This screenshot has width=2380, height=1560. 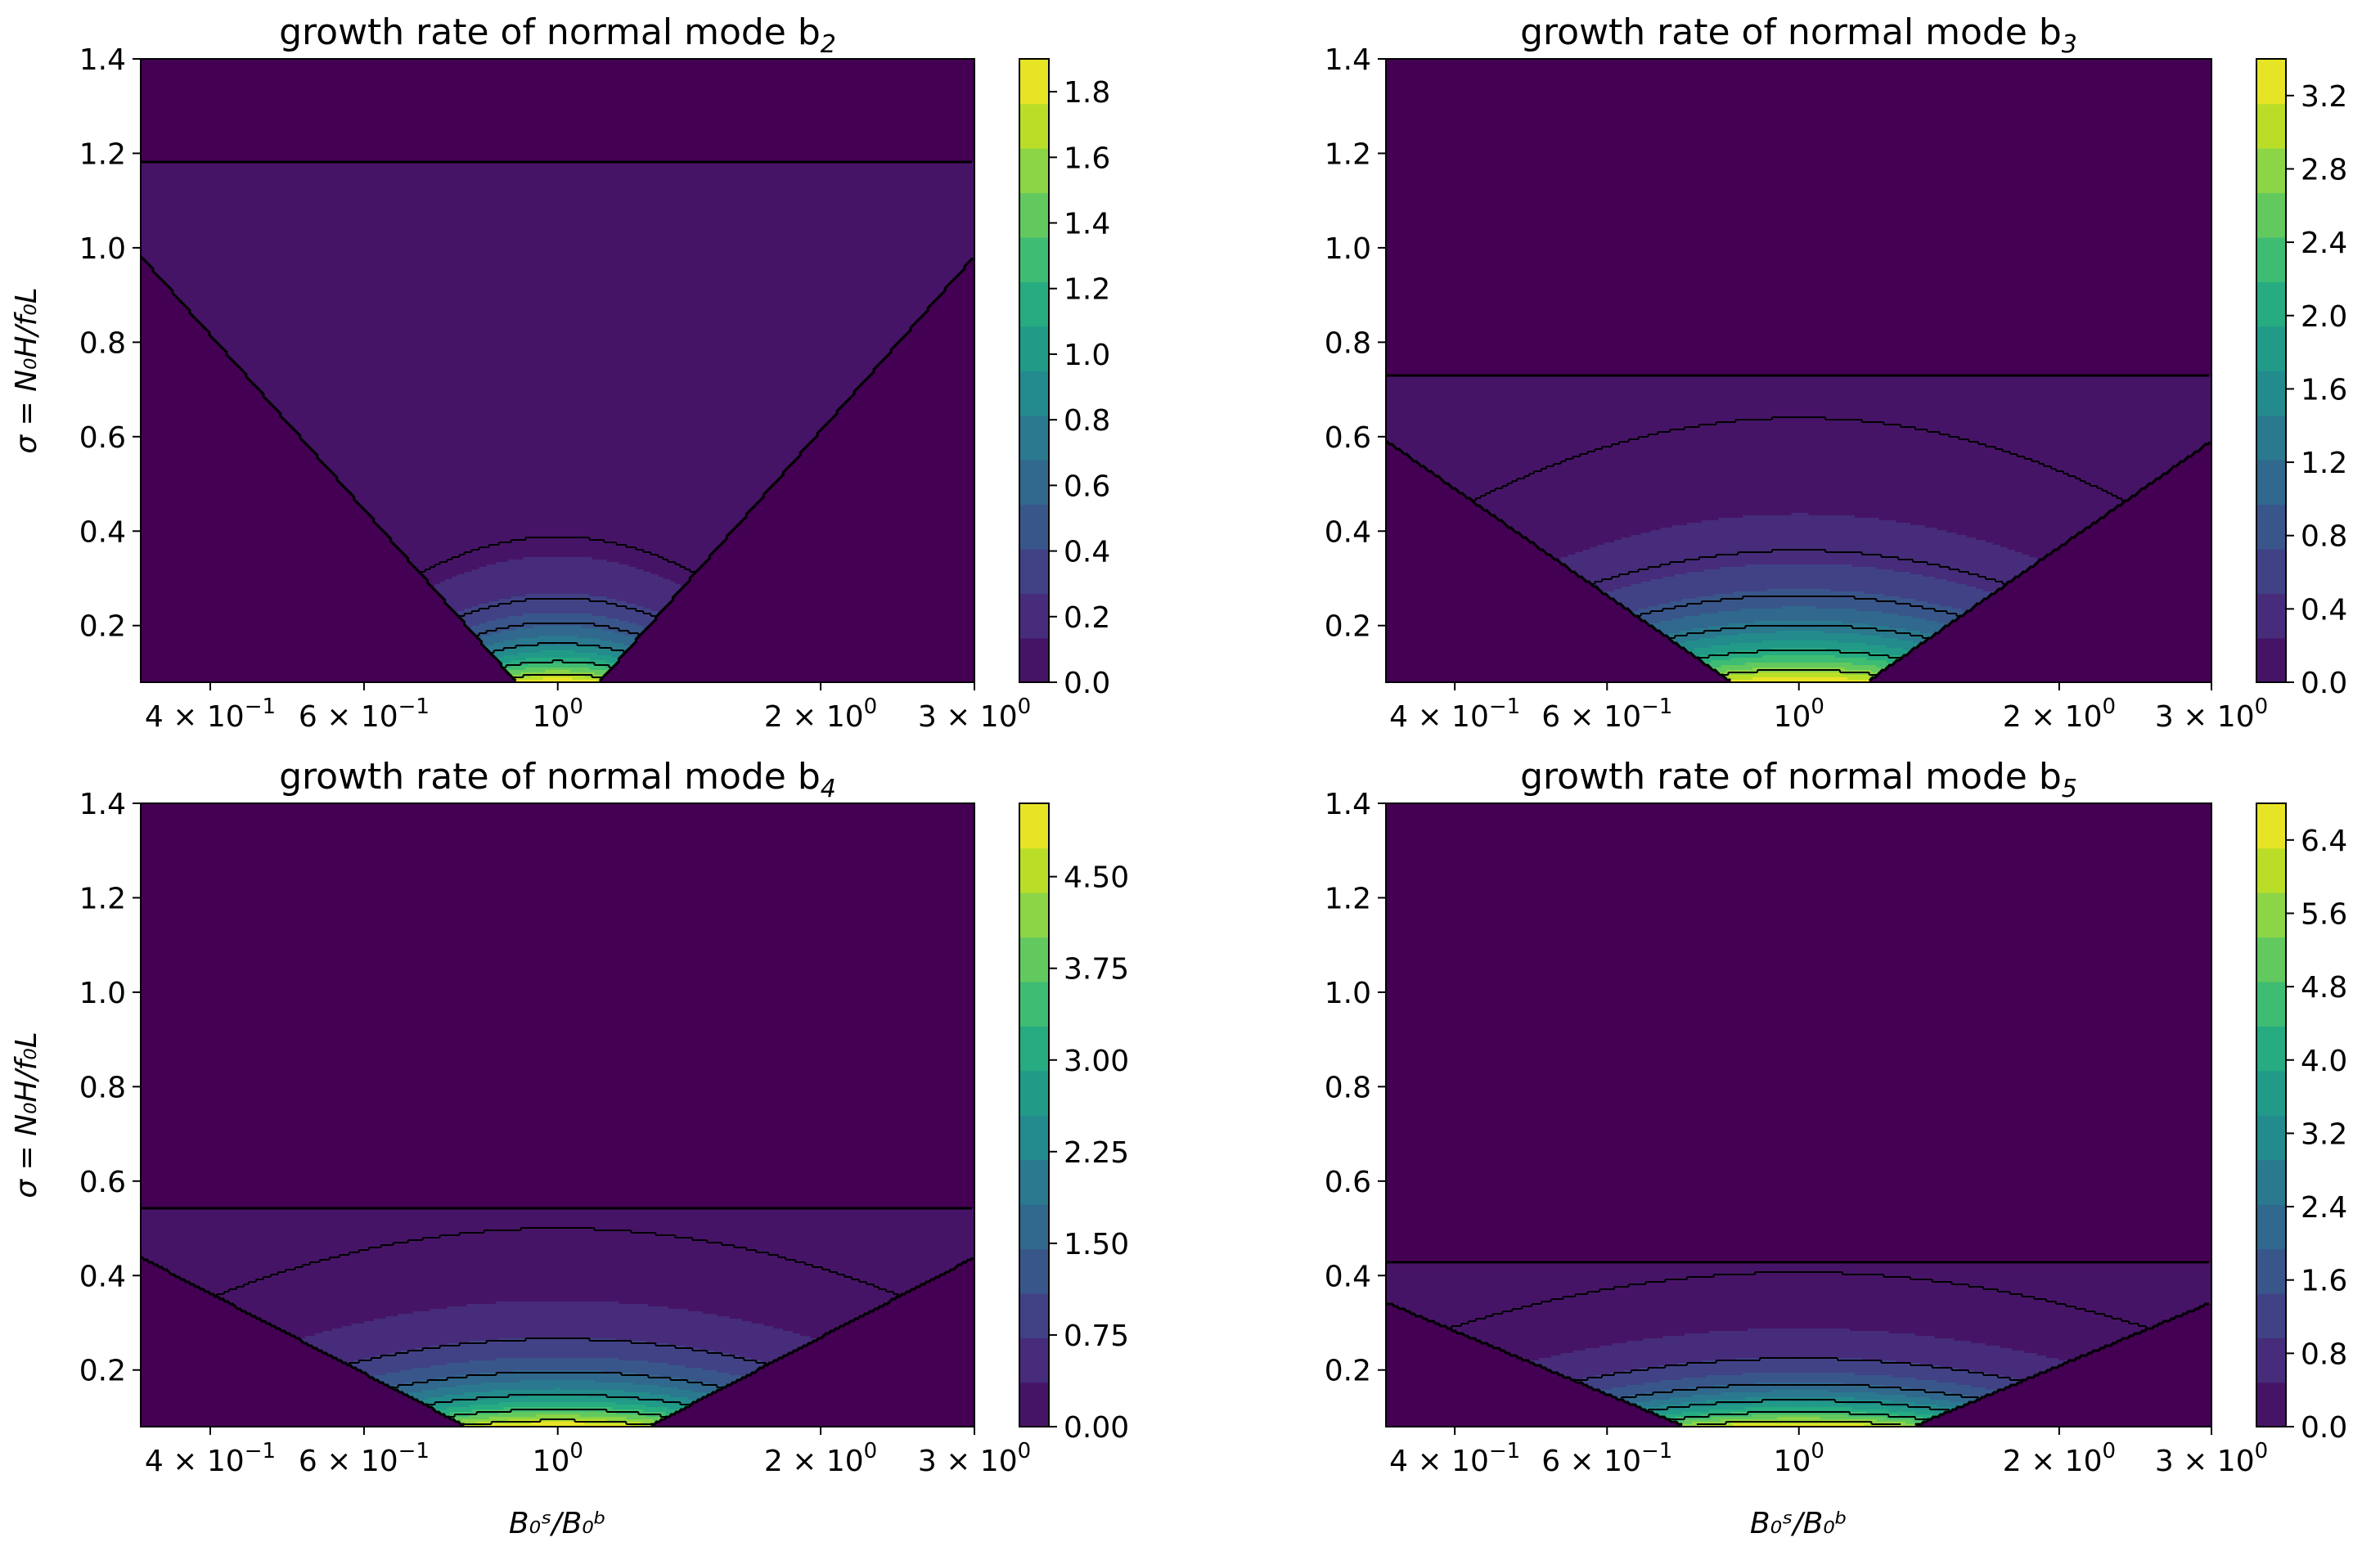 What do you see at coordinates (1096, 970) in the screenshot?
I see `colorbar-tick-label: 3.75` at bounding box center [1096, 970].